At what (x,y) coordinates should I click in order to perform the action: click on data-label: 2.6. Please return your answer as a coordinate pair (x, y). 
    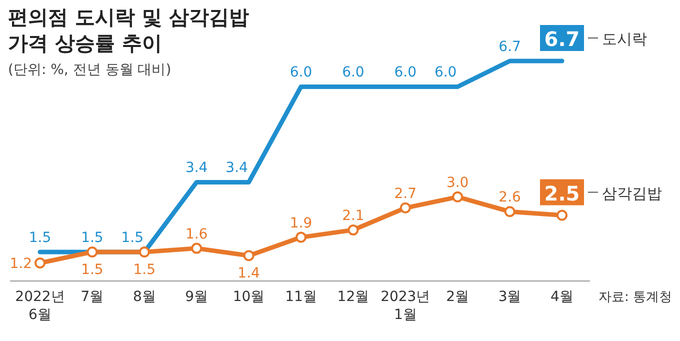
    Looking at the image, I should click on (510, 198).